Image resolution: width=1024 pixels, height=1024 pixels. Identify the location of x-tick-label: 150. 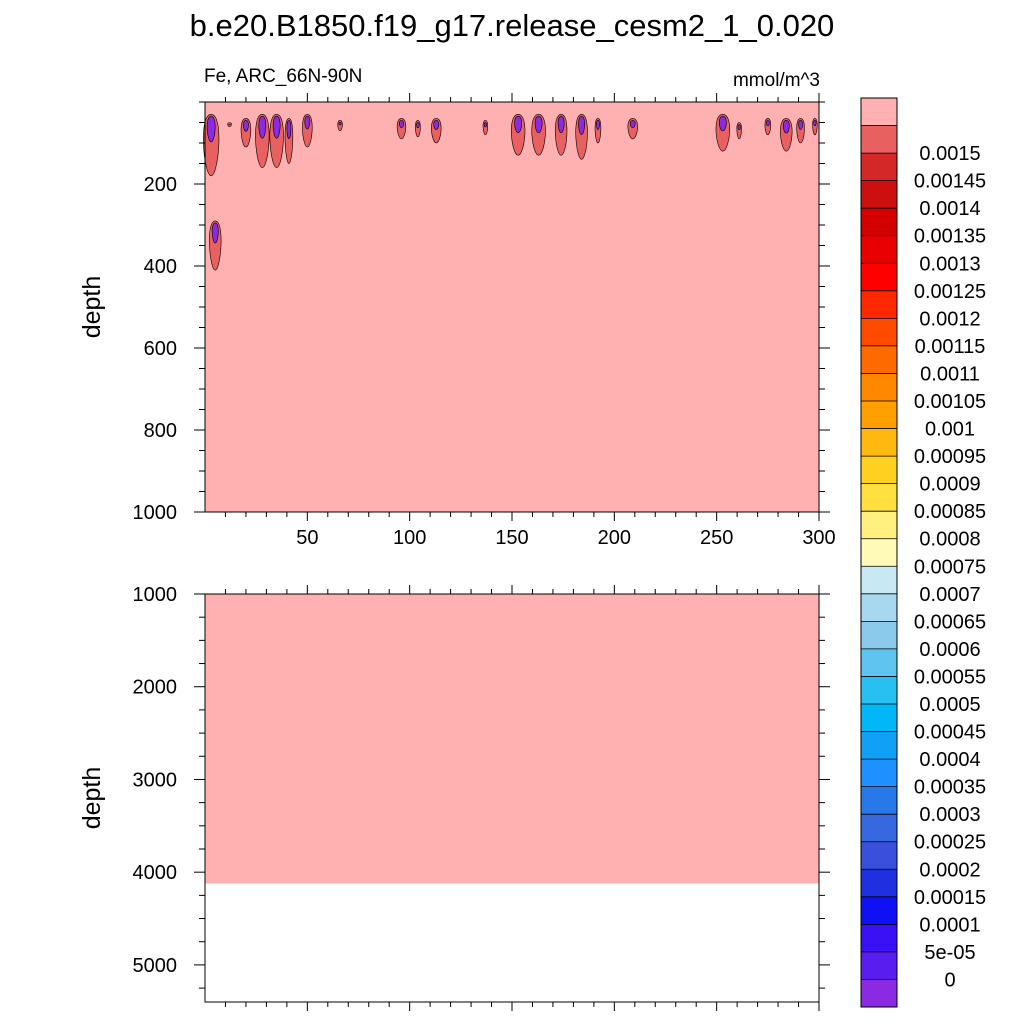
(511, 538).